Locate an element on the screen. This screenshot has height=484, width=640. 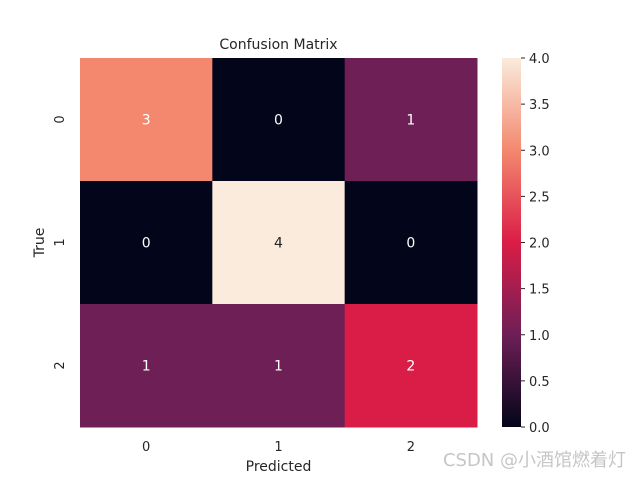
cell-value-label: 4 is located at coordinates (278, 244).